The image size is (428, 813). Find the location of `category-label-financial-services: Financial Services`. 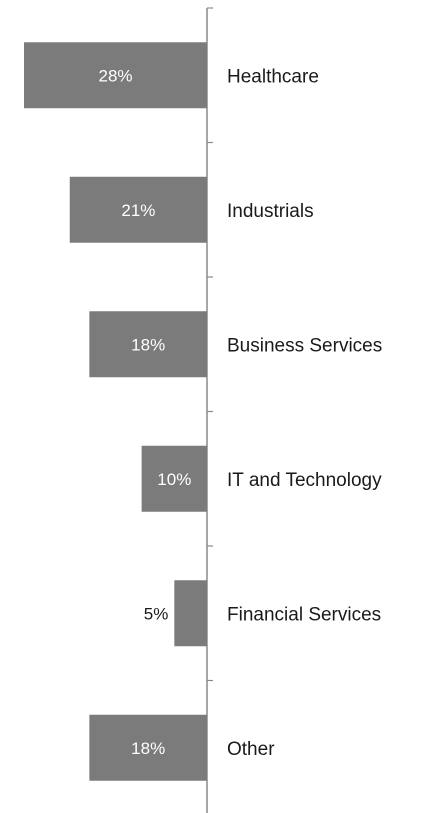

category-label-financial-services: Financial Services is located at coordinates (304, 614).